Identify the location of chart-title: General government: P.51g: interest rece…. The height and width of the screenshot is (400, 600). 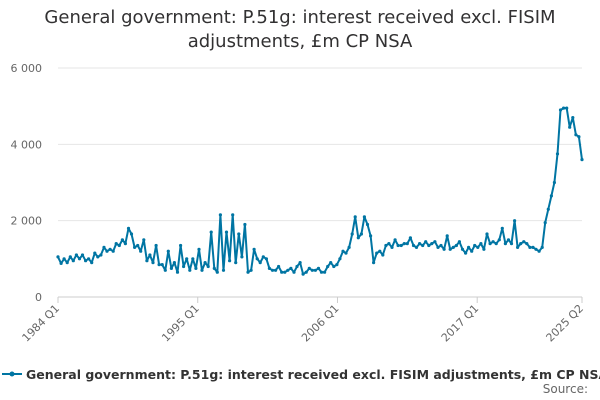
(300, 30).